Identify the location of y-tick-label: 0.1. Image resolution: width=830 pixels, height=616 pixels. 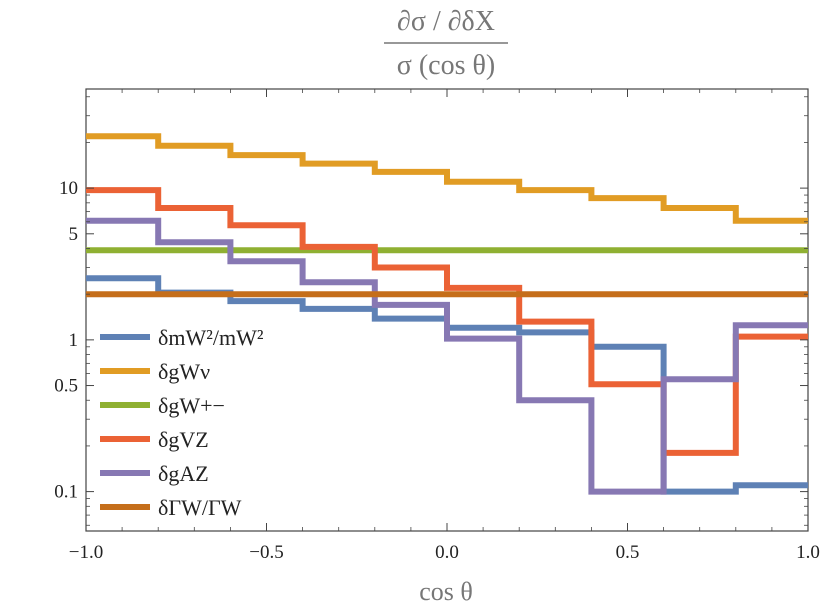
(66, 492).